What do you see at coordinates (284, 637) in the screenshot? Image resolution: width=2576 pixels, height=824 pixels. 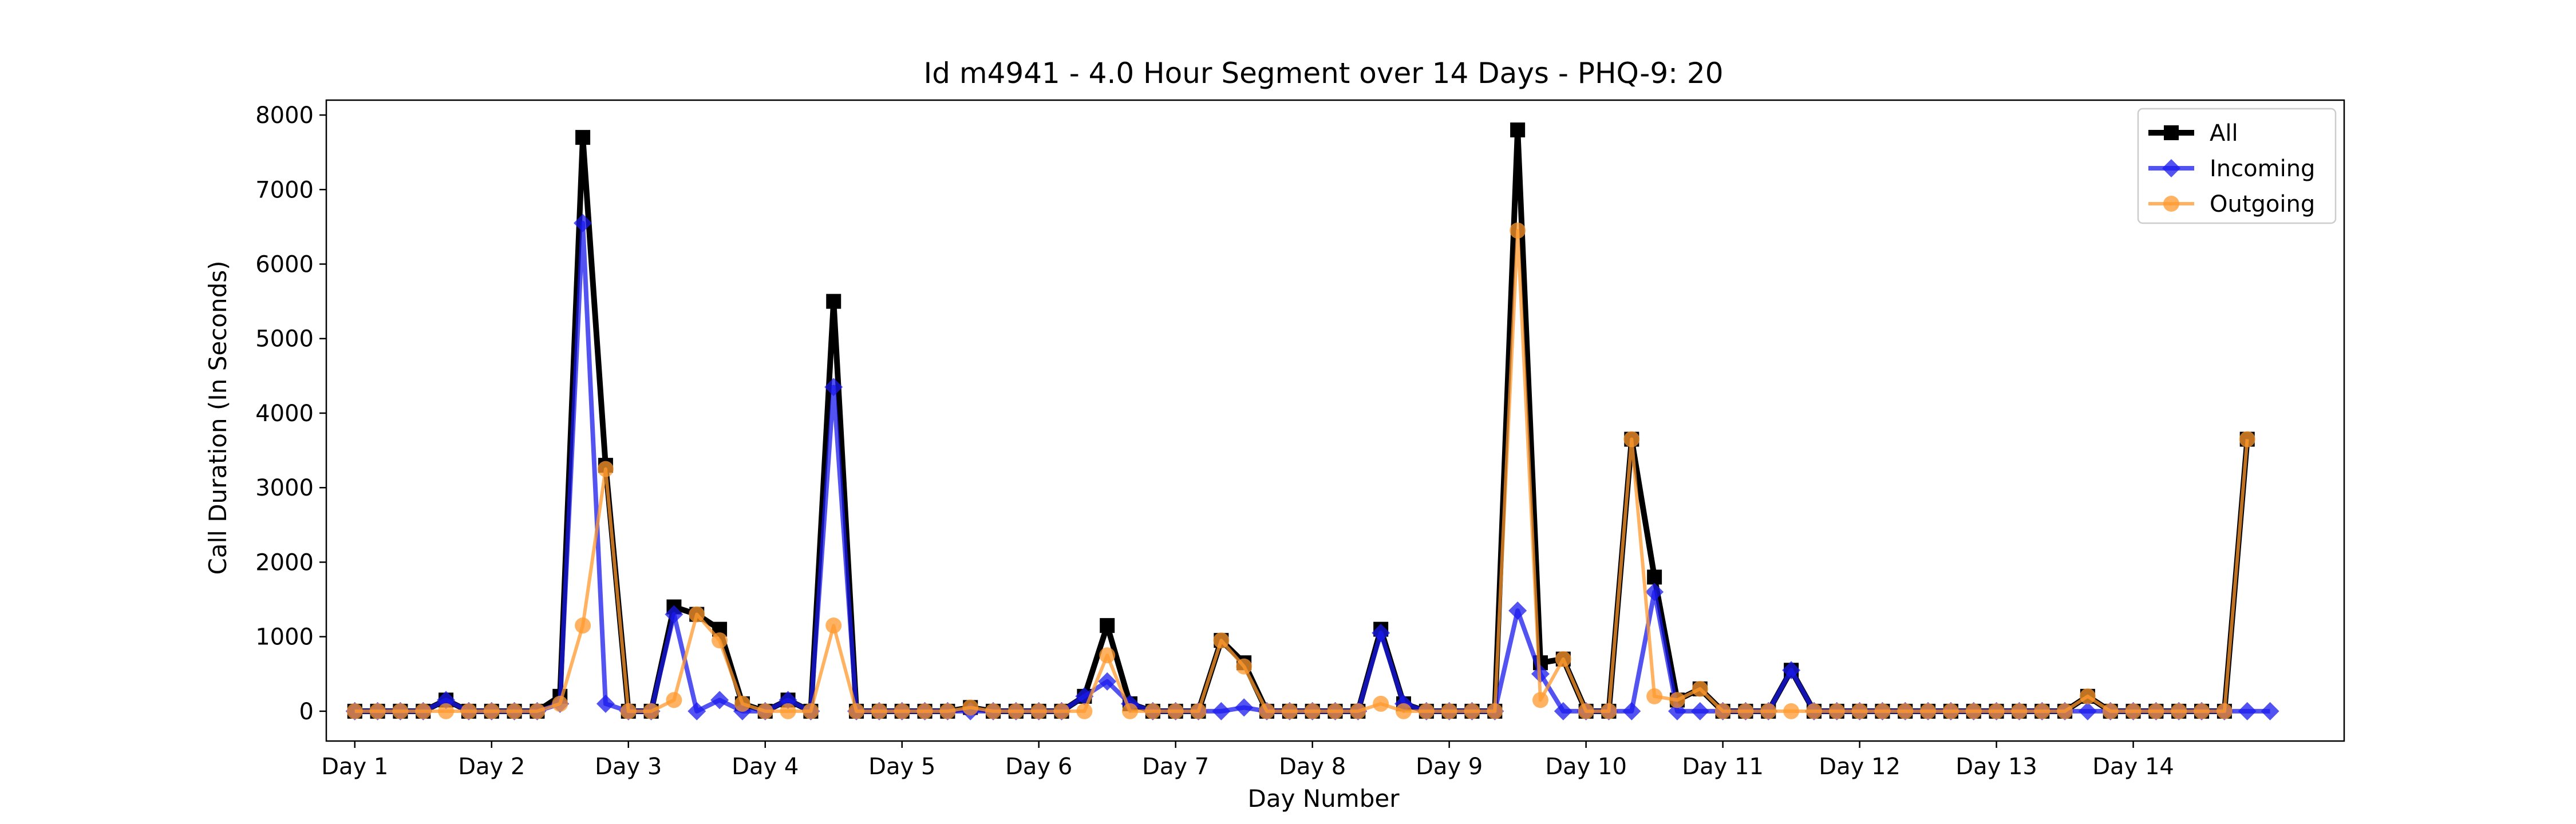 I see `y-tick-label: 1000` at bounding box center [284, 637].